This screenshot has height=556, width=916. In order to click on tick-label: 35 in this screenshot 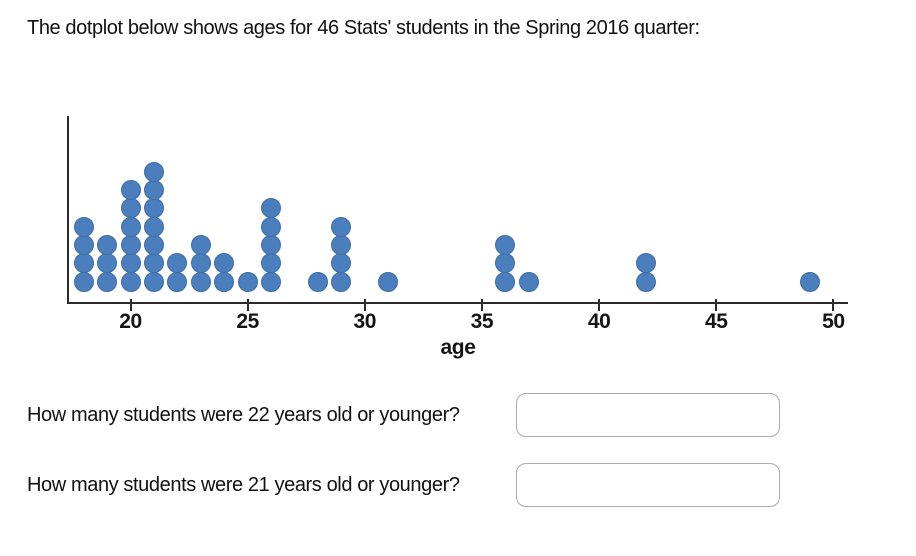, I will do `click(482, 321)`.